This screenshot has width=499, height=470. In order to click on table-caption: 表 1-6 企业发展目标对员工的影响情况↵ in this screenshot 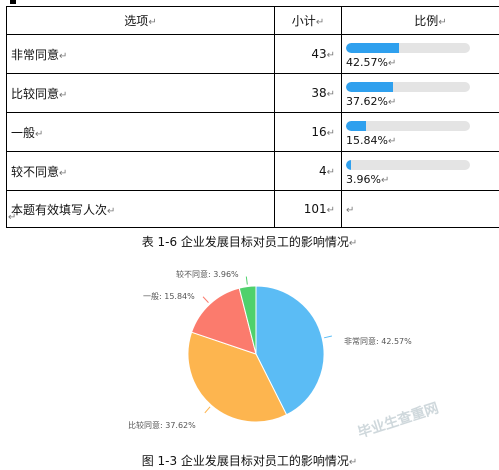, I will do `click(249, 242)`.